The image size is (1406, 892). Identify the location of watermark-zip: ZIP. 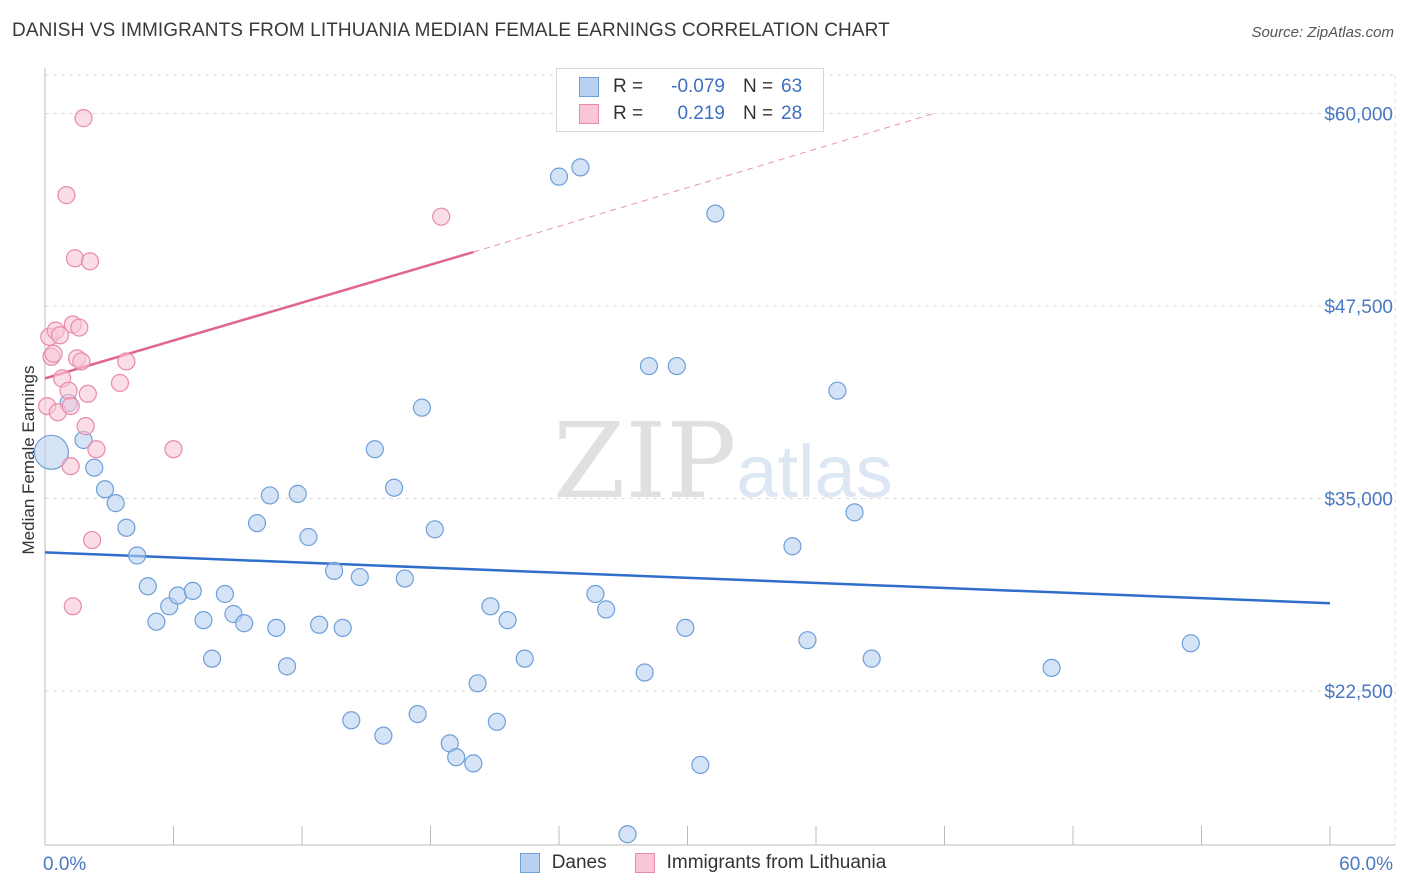
(645, 461).